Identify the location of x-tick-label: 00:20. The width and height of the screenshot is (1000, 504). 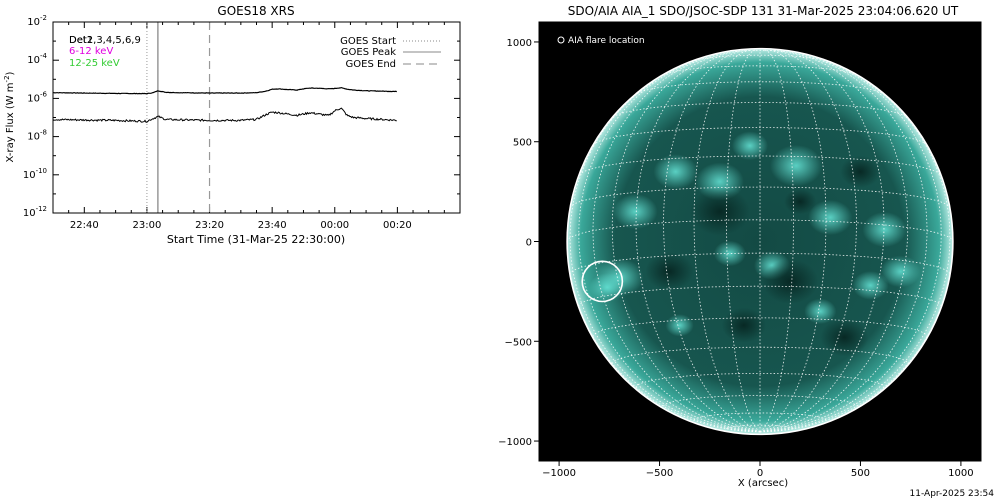
(397, 225).